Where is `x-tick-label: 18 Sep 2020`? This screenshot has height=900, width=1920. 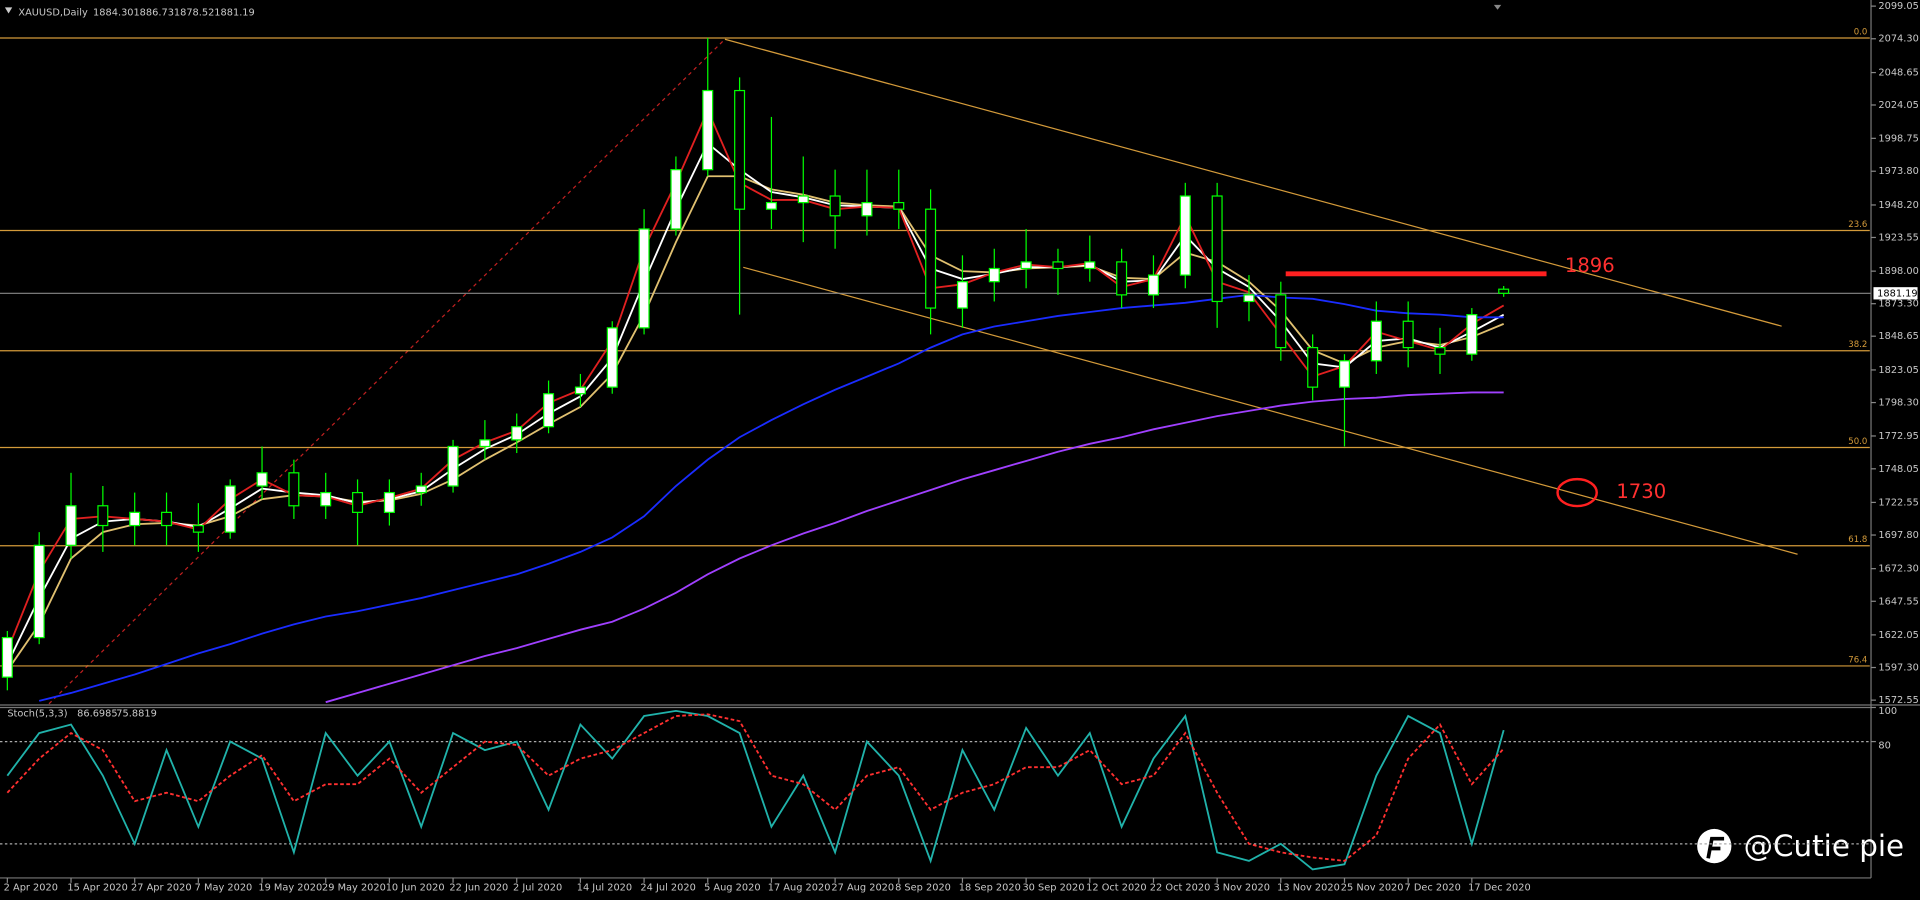
x-tick-label: 18 Sep 2020 is located at coordinates (990, 888).